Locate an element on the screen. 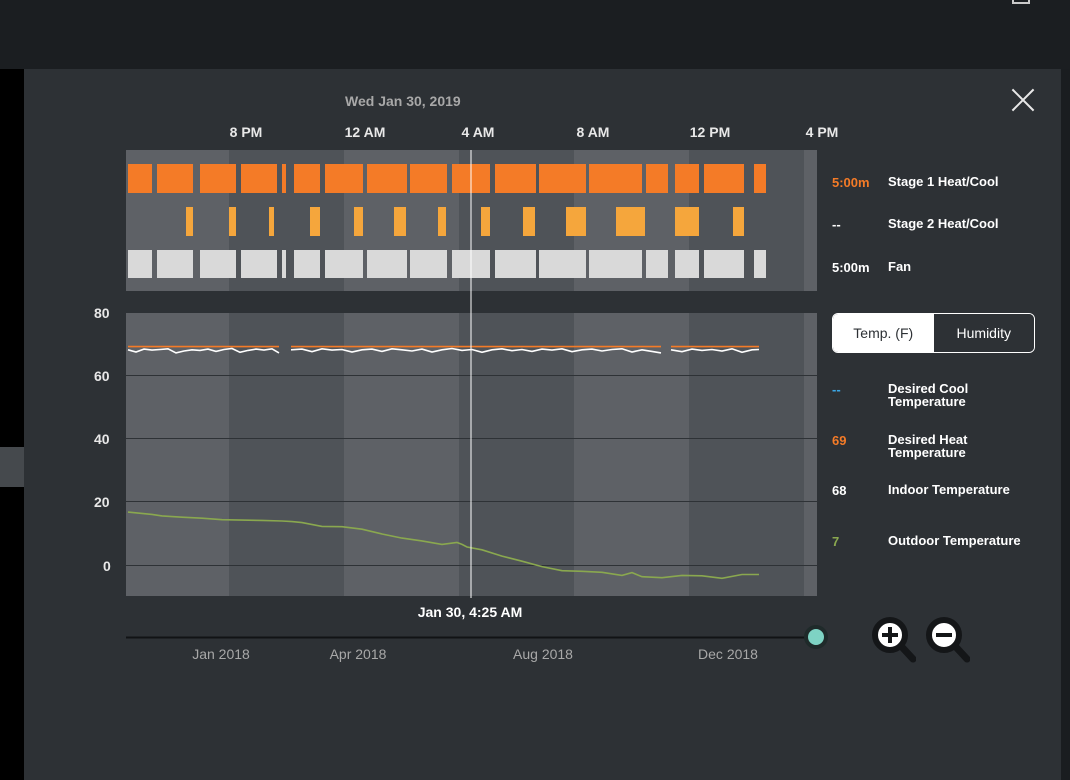 The width and height of the screenshot is (1070, 780). stage1-label: Stage 1 Heat/Cool is located at coordinates (943, 181).